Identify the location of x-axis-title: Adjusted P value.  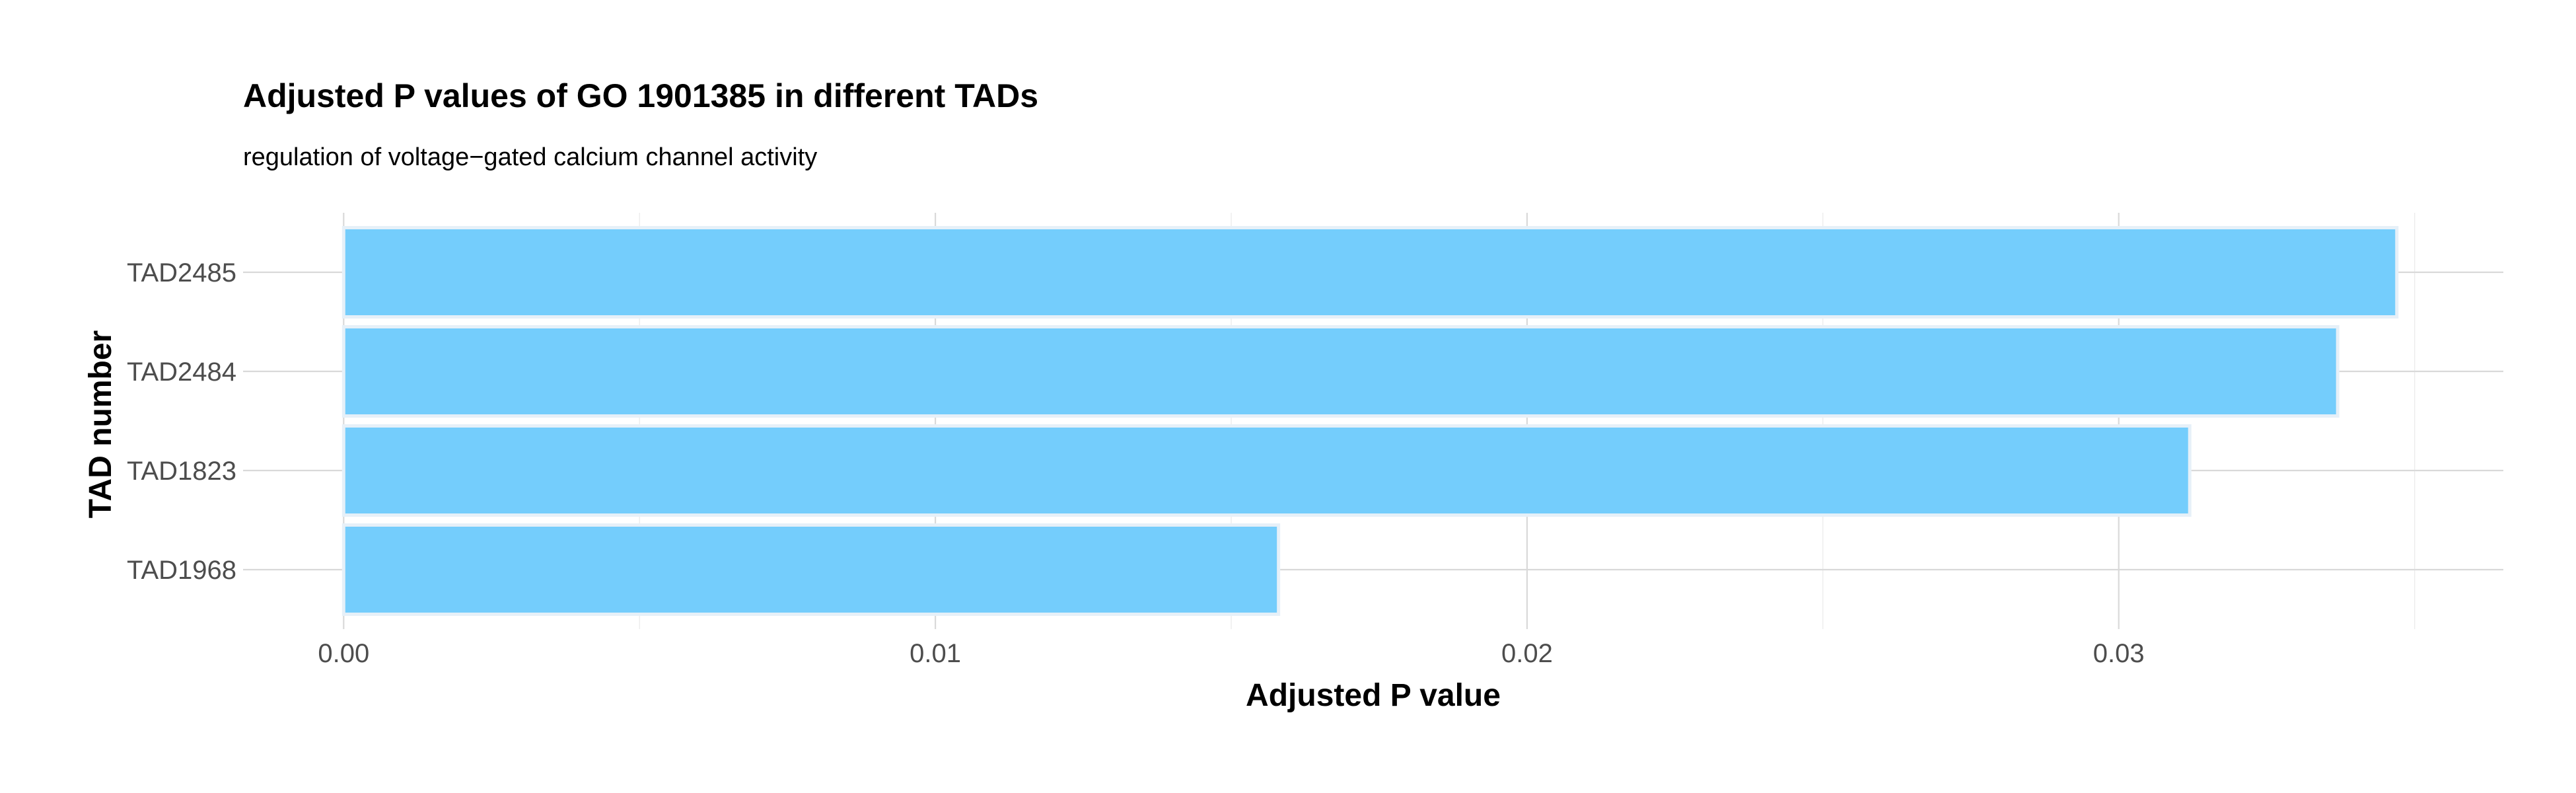
(1374, 696).